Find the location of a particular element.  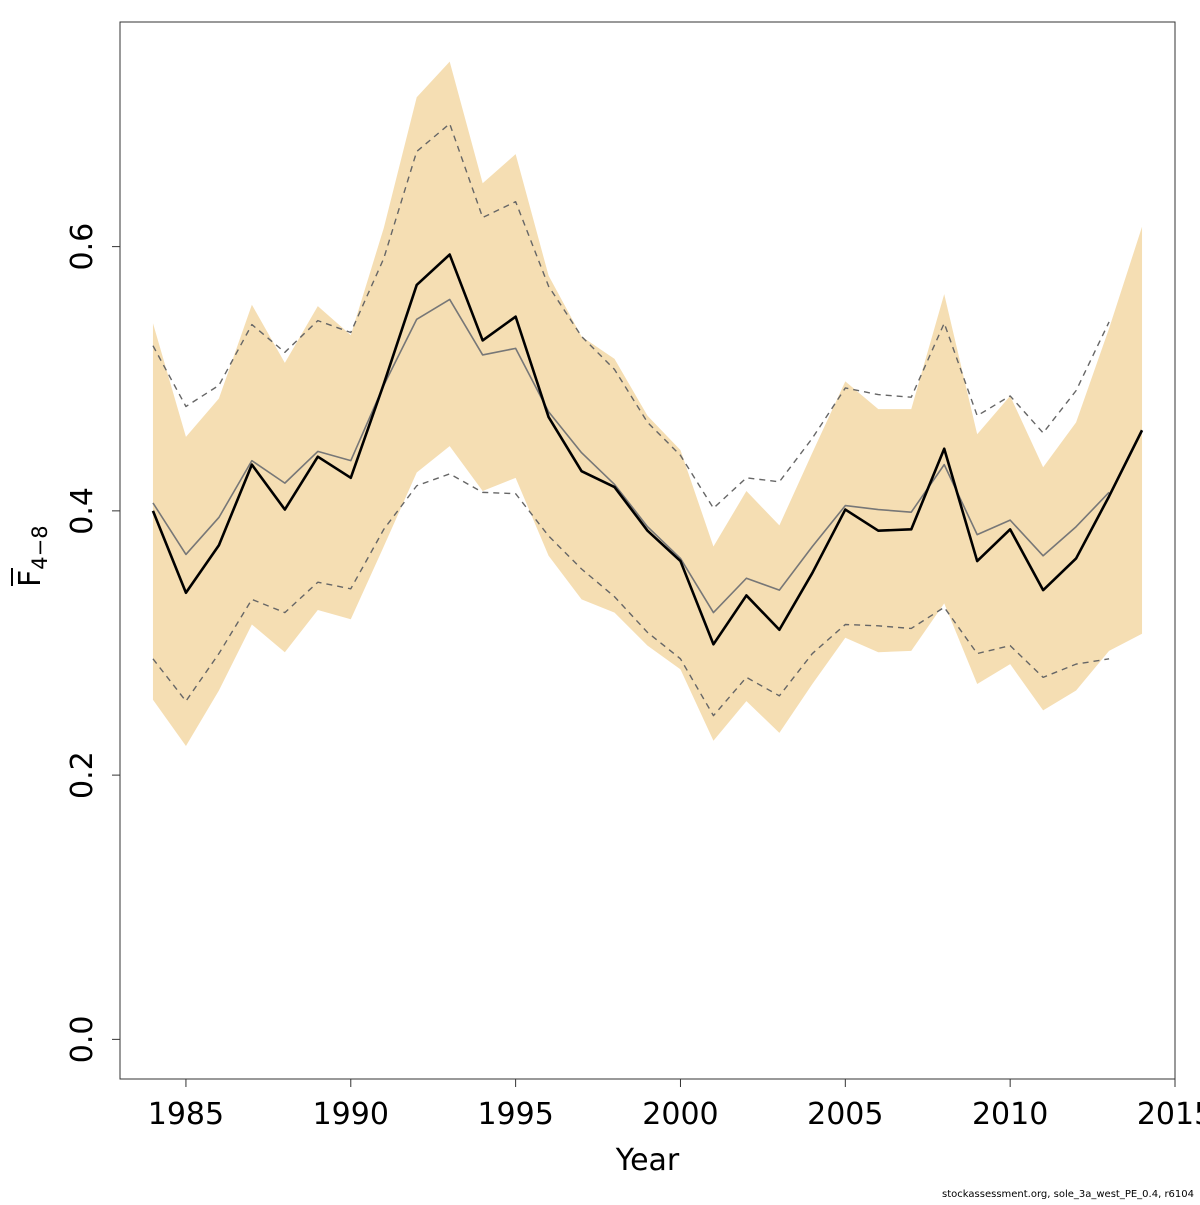

y-tick-label: 0.6 is located at coordinates (82, 247).